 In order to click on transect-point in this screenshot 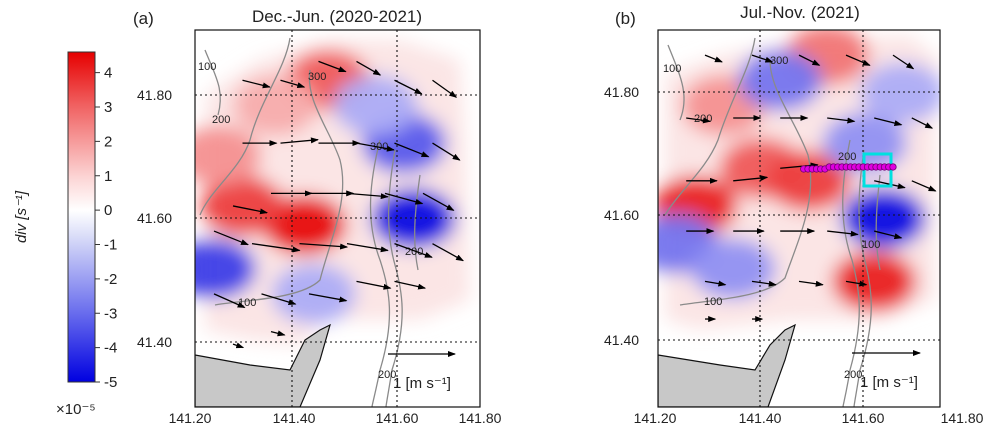, I will do `click(893, 167)`.